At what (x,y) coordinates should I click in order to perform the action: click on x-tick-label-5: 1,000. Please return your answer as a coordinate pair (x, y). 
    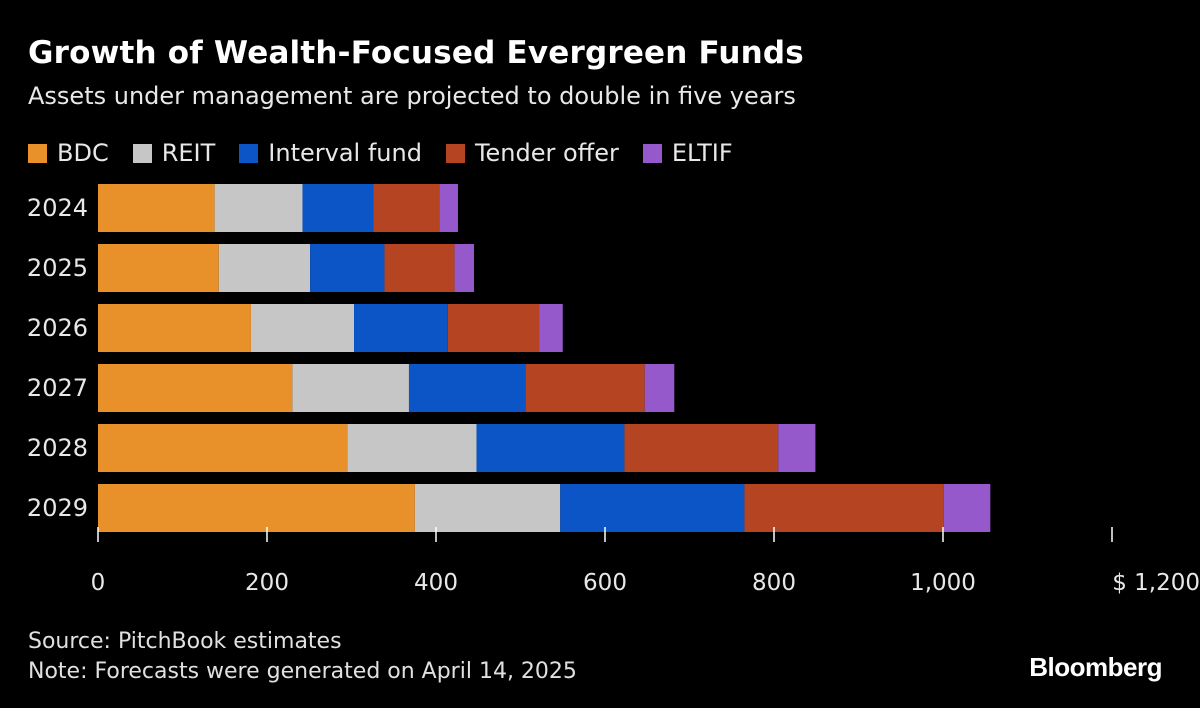
    Looking at the image, I should click on (943, 583).